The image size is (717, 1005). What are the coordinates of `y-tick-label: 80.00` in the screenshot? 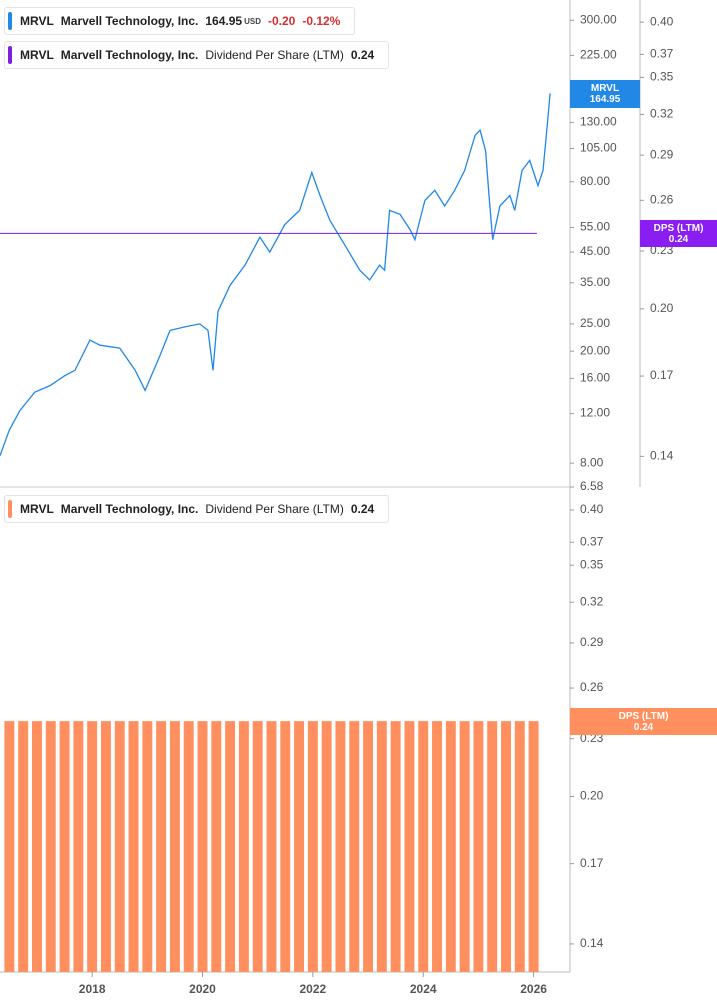 It's located at (595, 181).